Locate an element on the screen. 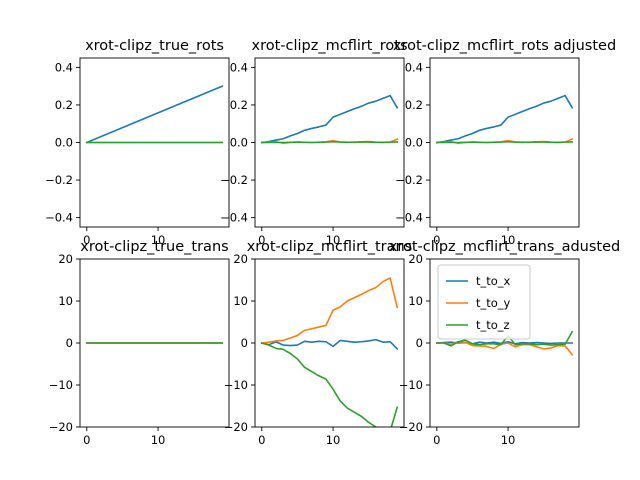 Image resolution: width=640 pixels, height=480 pixels. subplot-title: xrot-clipz_mcflirt_trans_adusted is located at coordinates (504, 247).